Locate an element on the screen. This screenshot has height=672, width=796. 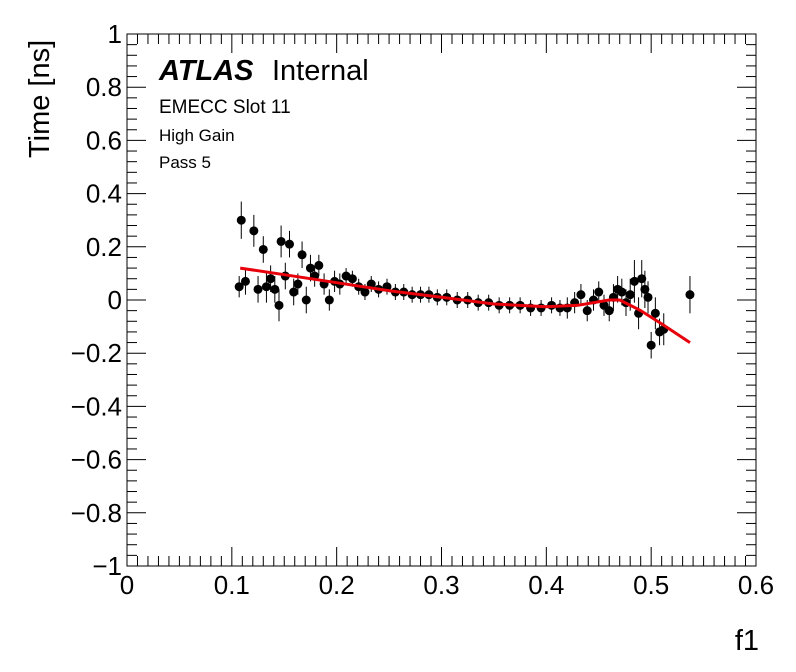
x-tick-label: 0 is located at coordinates (127, 585).